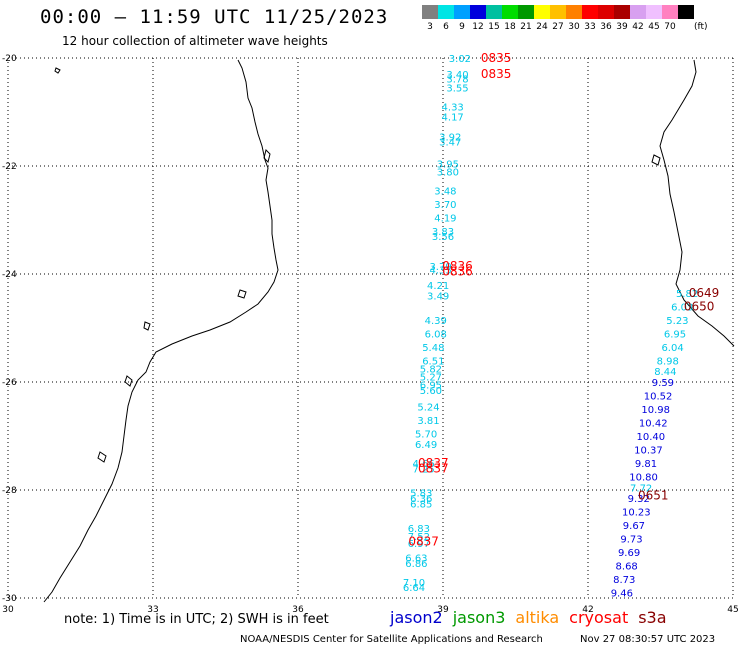 This screenshot has width=740, height=650. What do you see at coordinates (653, 495) in the screenshot?
I see `pass-time-label: 0651` at bounding box center [653, 495].